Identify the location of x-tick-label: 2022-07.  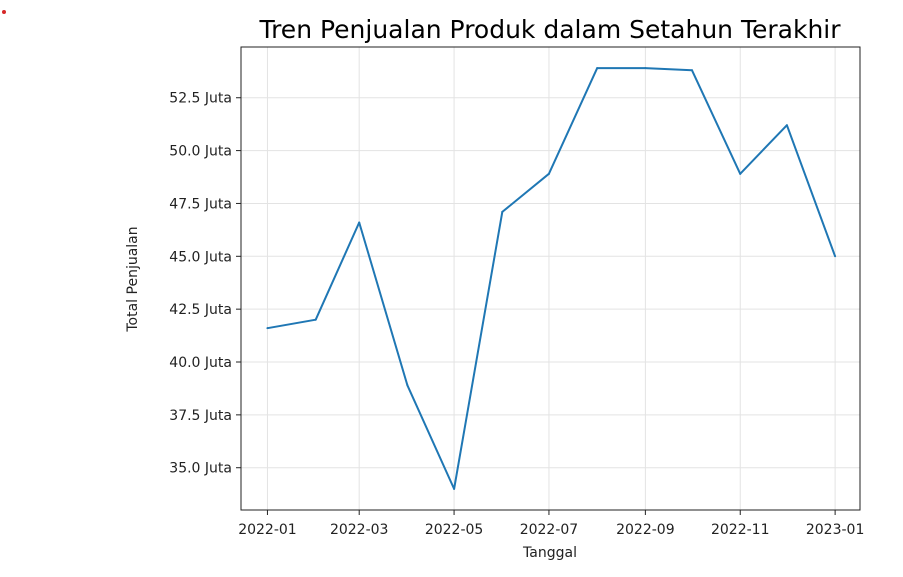
(549, 530).